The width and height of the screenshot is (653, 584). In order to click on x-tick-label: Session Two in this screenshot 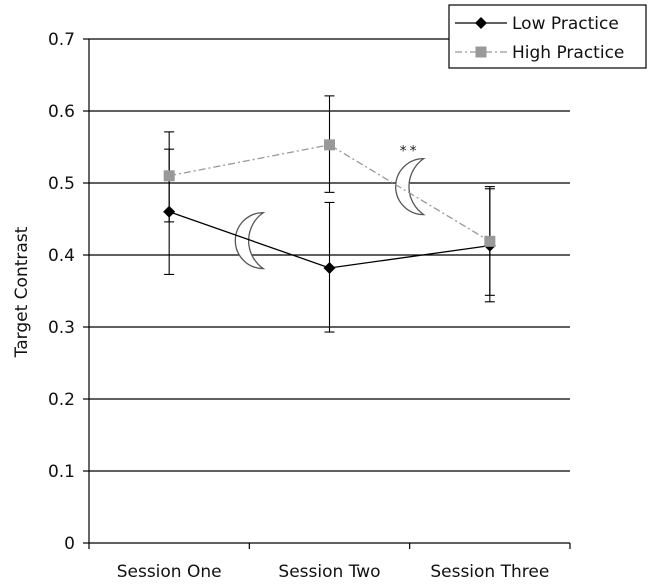, I will do `click(329, 572)`.